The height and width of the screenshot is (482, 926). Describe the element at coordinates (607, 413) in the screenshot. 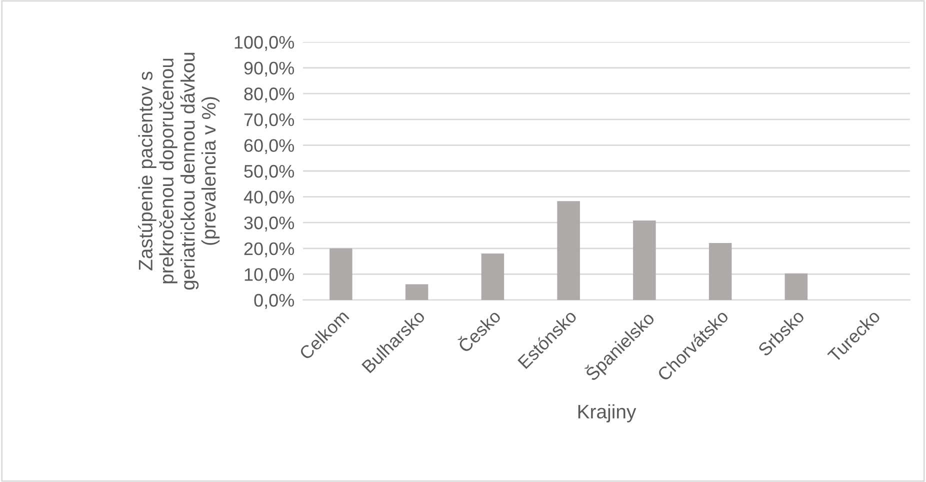

I see `x-axis-title: Krajiny` at that location.